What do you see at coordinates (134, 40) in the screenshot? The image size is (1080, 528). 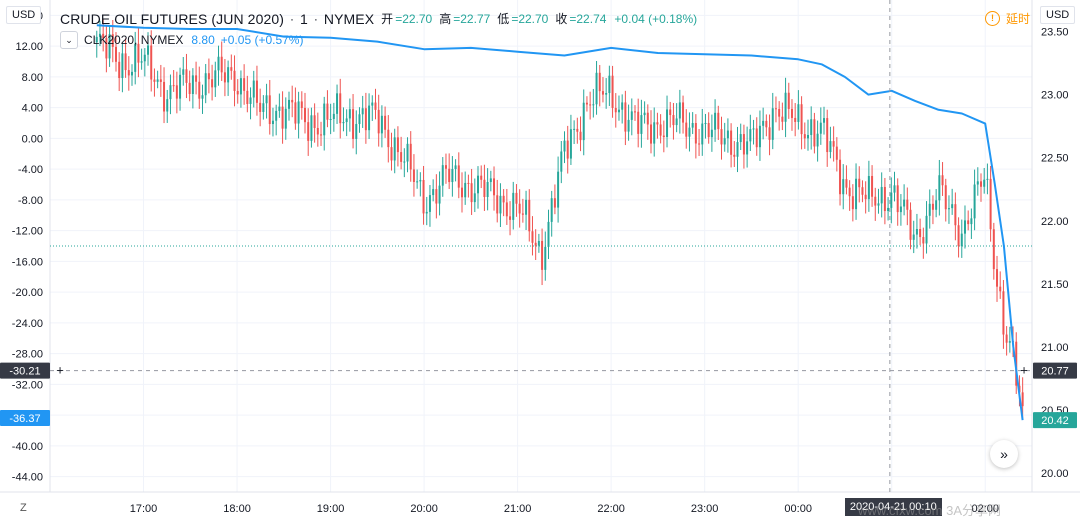 I see `overlay-symbol: CLK2020, NYMEX` at bounding box center [134, 40].